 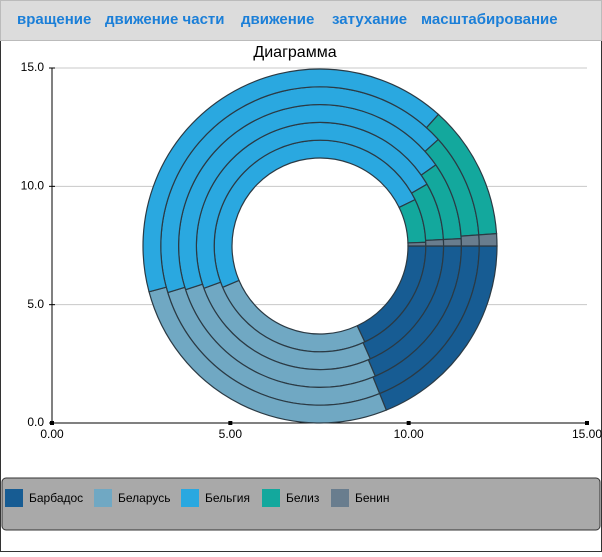 What do you see at coordinates (144, 498) in the screenshot?
I see `legend-label: Беларусь` at bounding box center [144, 498].